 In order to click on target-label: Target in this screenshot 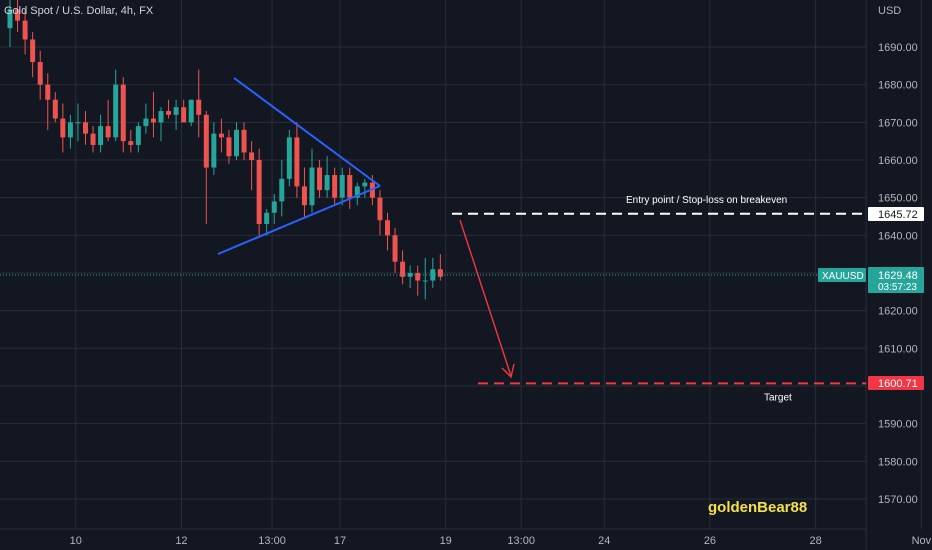, I will do `click(778, 397)`.